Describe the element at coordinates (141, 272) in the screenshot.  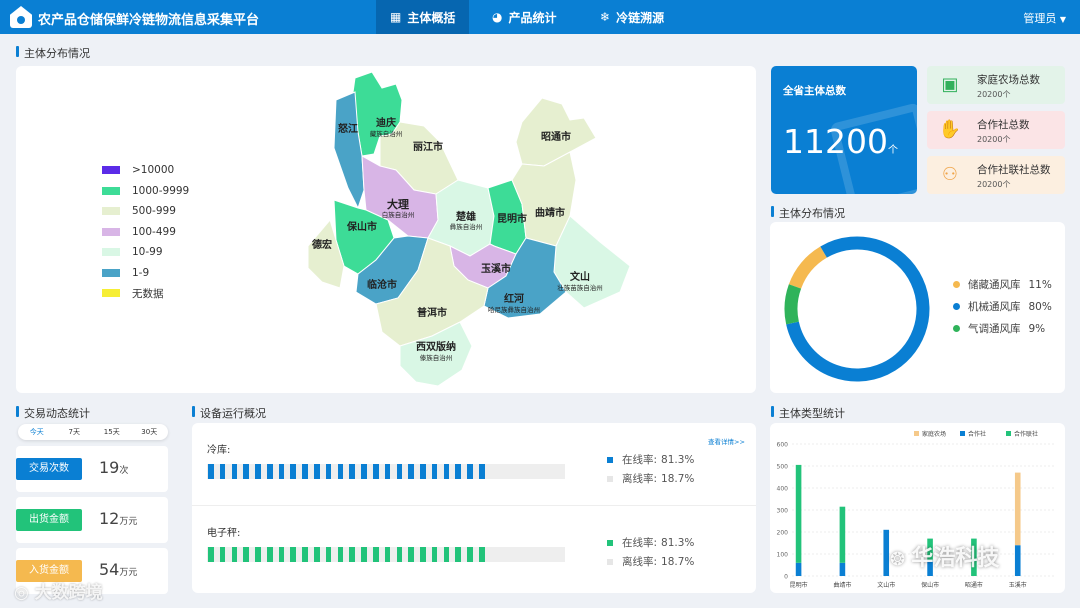
I see `legend-label: 1-9` at that location.